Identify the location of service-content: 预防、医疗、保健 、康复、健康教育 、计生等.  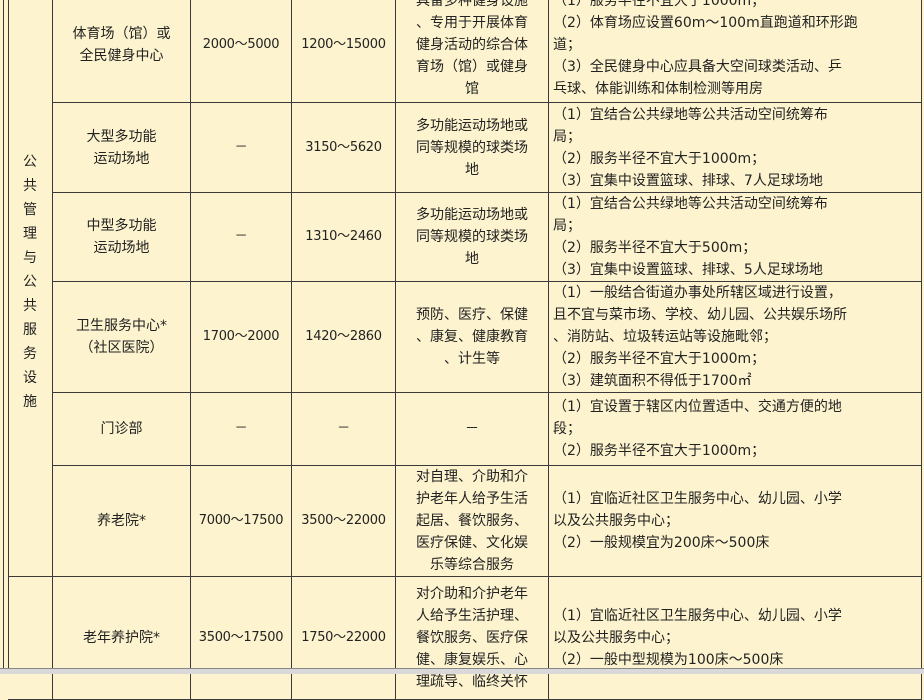
(472, 337).